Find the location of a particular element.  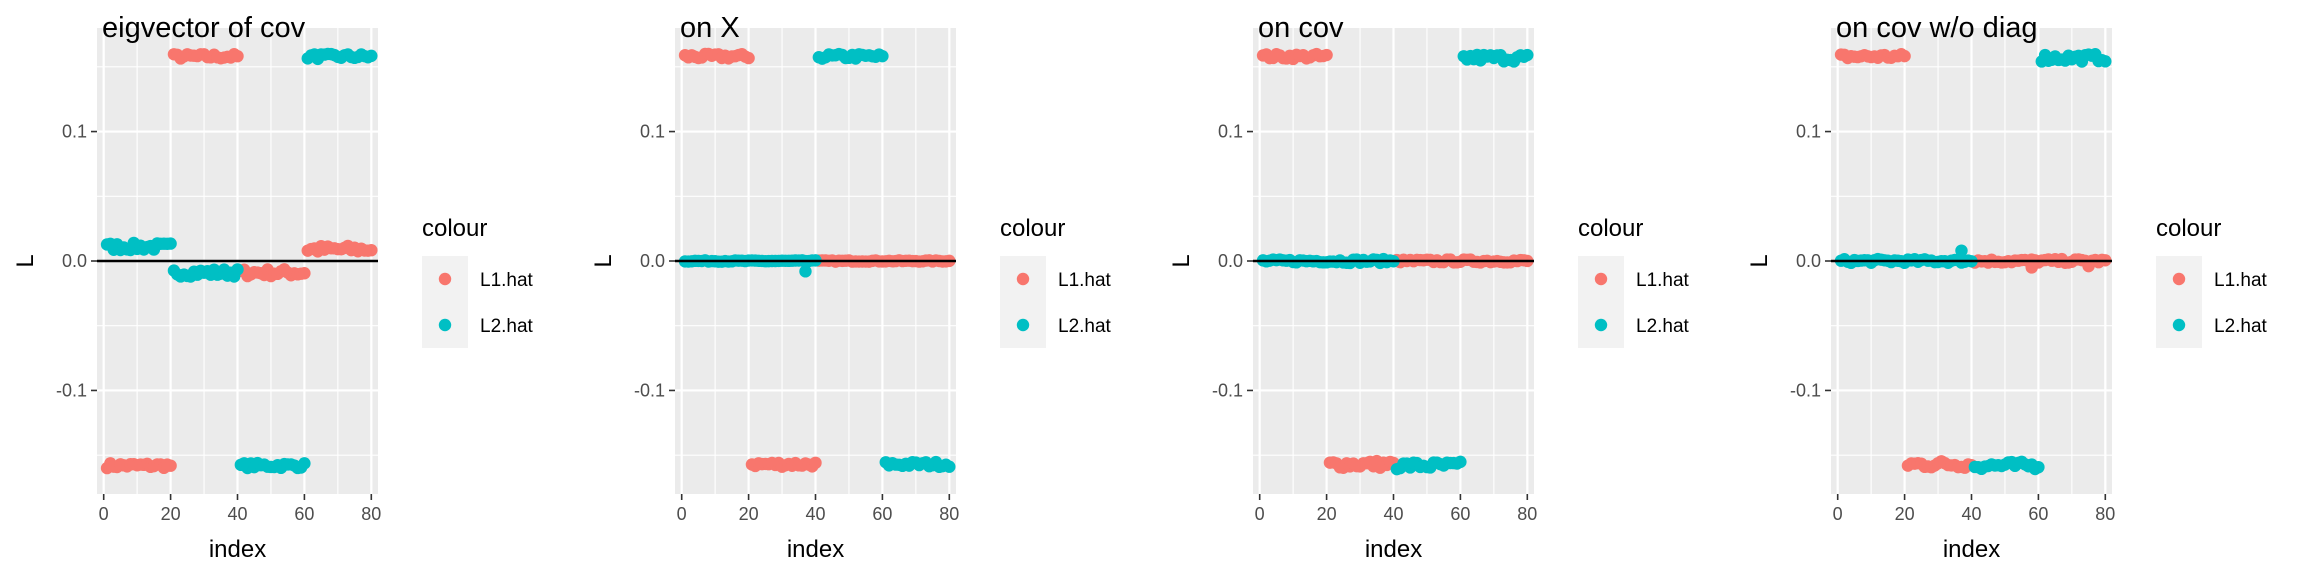

chart-title: eigvector of cov is located at coordinates (204, 28).